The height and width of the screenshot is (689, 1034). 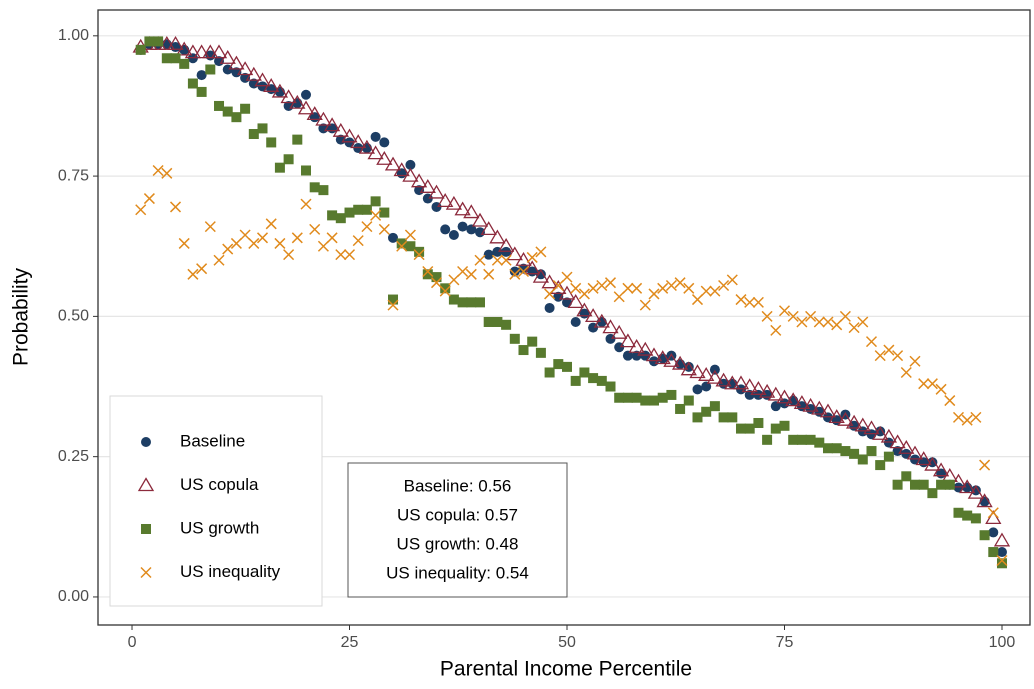 I want to click on y-tick-label: 0.25, so click(x=73, y=456).